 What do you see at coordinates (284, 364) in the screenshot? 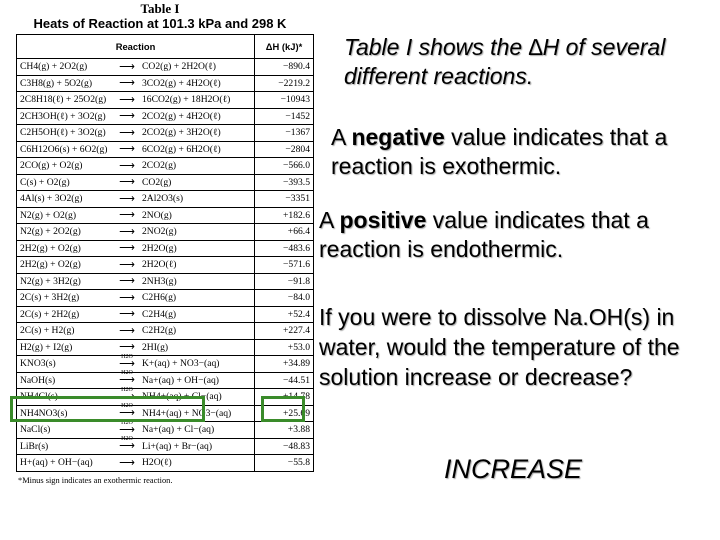
I see `delta-h-value: +34.89` at bounding box center [284, 364].